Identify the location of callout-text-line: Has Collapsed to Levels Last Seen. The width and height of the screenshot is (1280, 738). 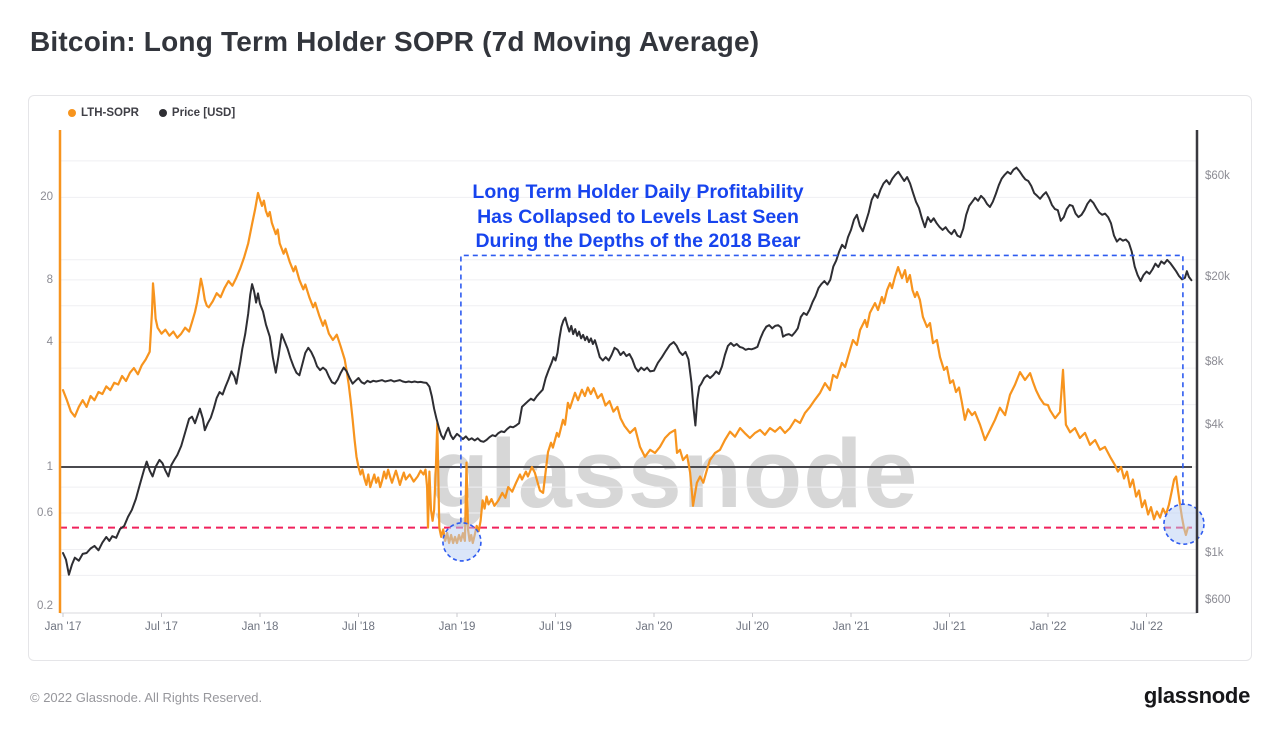
(638, 216).